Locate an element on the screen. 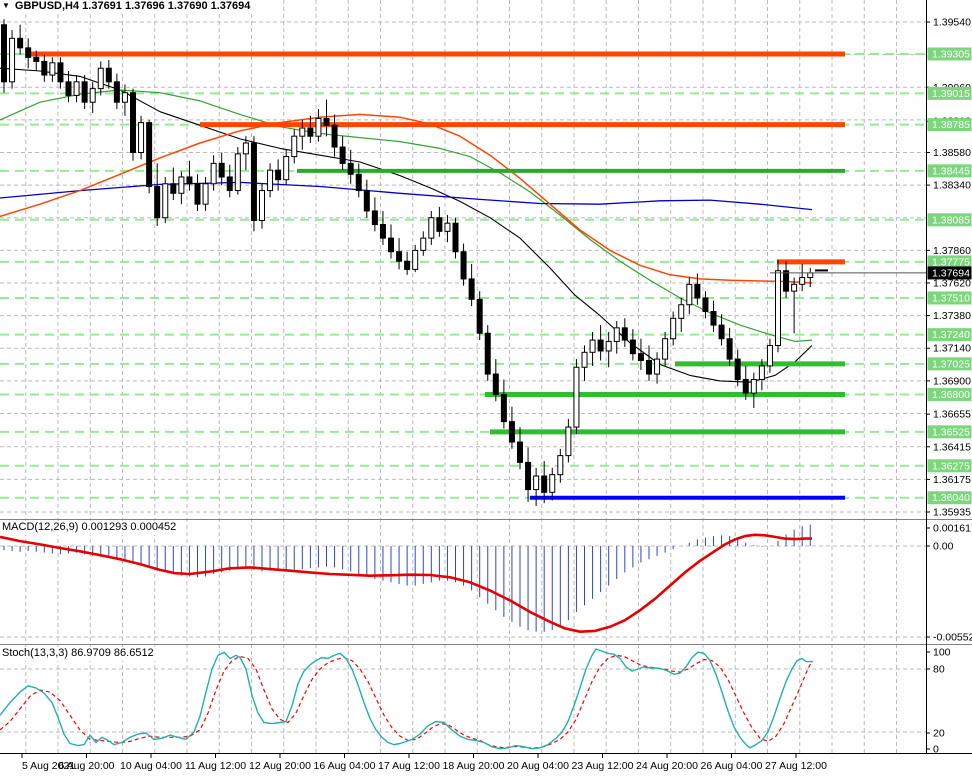 Image resolution: width=972 pixels, height=778 pixels. svg-text: 1.37694 is located at coordinates (951, 273).